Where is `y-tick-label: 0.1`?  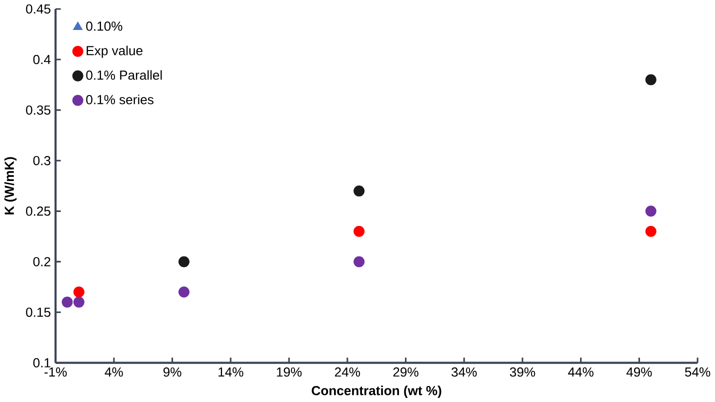
y-tick-label: 0.1 is located at coordinates (41, 363).